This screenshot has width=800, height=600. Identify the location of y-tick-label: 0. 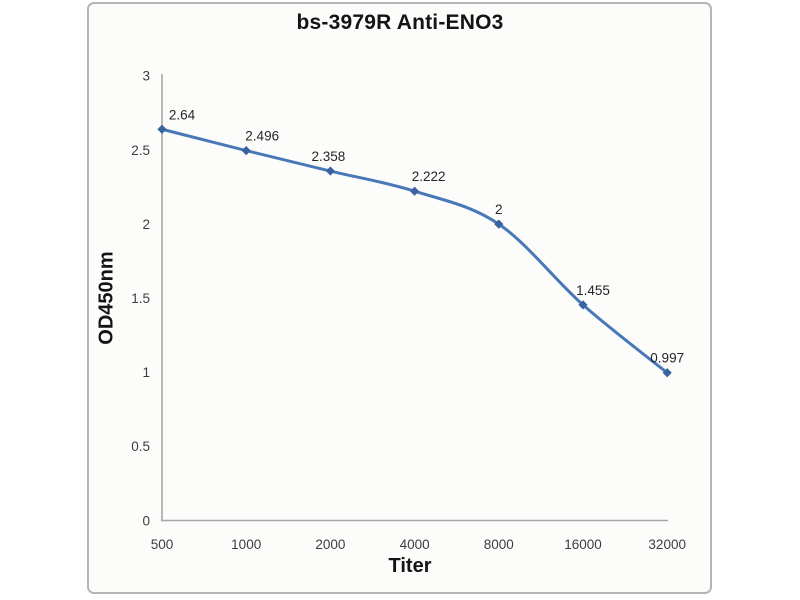
(146, 520).